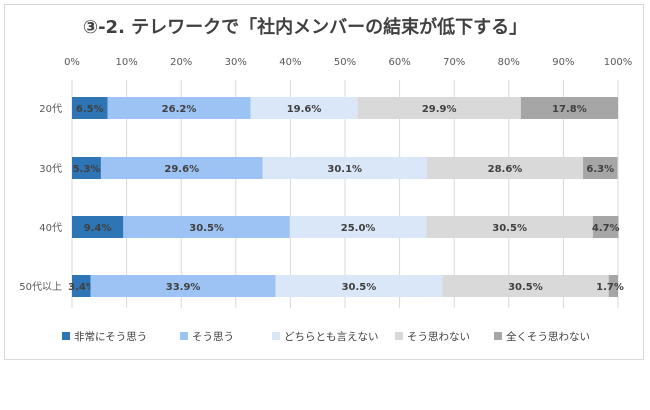 The image size is (650, 410). I want to click on category-labels: 20代 30代 40代 50代以上, so click(40, 198).